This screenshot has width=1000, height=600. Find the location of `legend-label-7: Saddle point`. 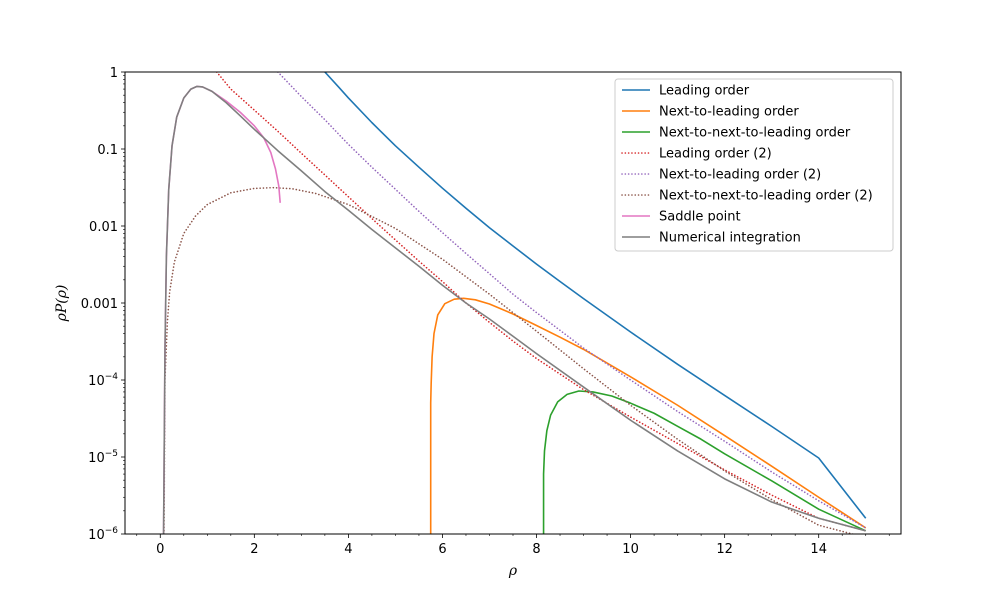

legend-label-7: Saddle point is located at coordinates (700, 217).